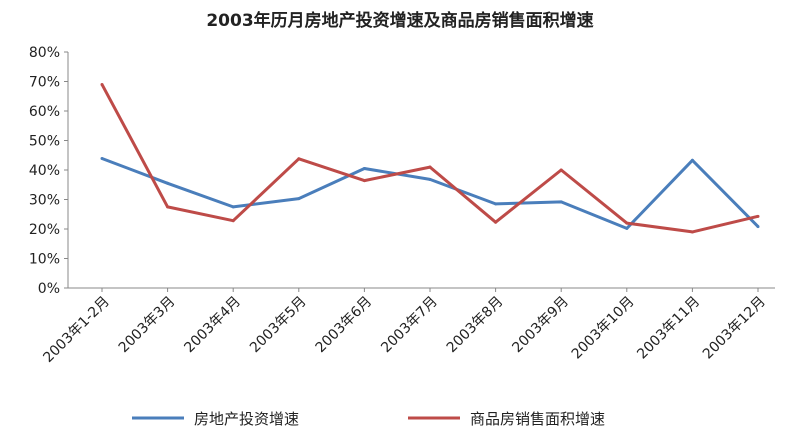 The image size is (800, 437). What do you see at coordinates (409, 325) in the screenshot?
I see `x-tick-label: 2003年7月` at bounding box center [409, 325].